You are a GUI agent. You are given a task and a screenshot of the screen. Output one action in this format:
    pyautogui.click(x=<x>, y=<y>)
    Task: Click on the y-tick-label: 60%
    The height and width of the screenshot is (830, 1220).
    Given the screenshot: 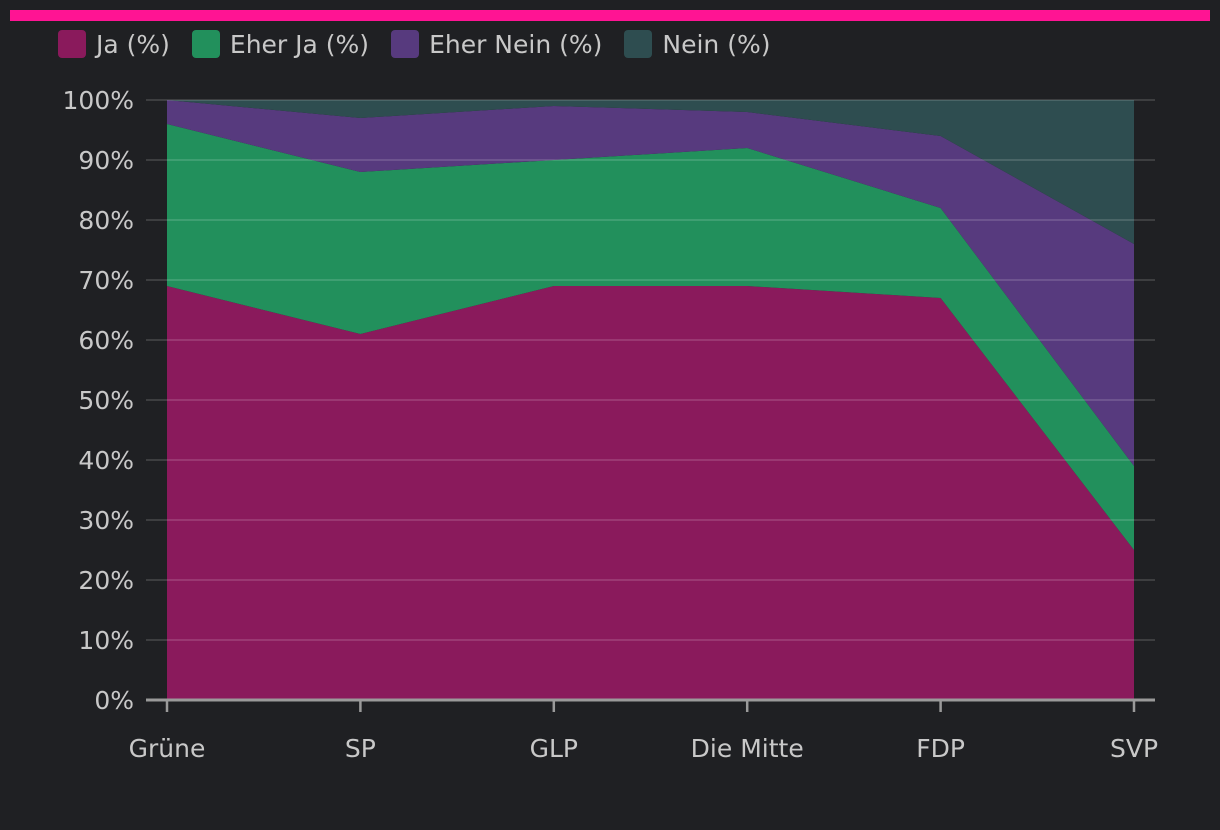 What is the action you would take?
    pyautogui.click(x=106, y=340)
    